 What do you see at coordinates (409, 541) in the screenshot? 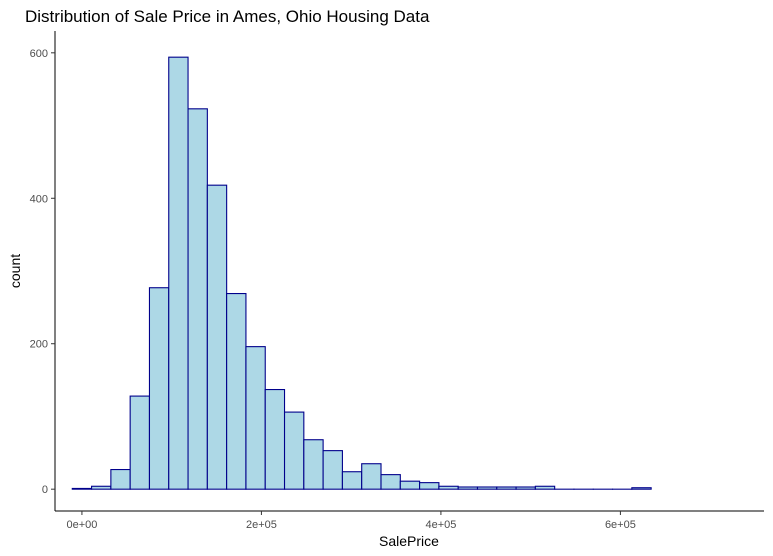
I see `x-axis-title: SalePrice` at bounding box center [409, 541].